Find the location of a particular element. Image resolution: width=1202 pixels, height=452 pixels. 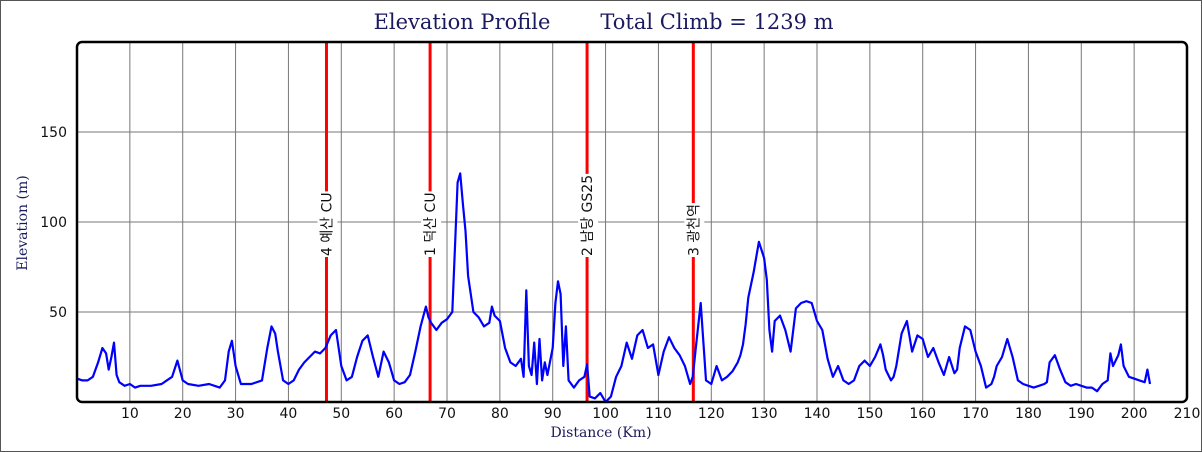

x-tick-label: 180 is located at coordinates (1028, 414).